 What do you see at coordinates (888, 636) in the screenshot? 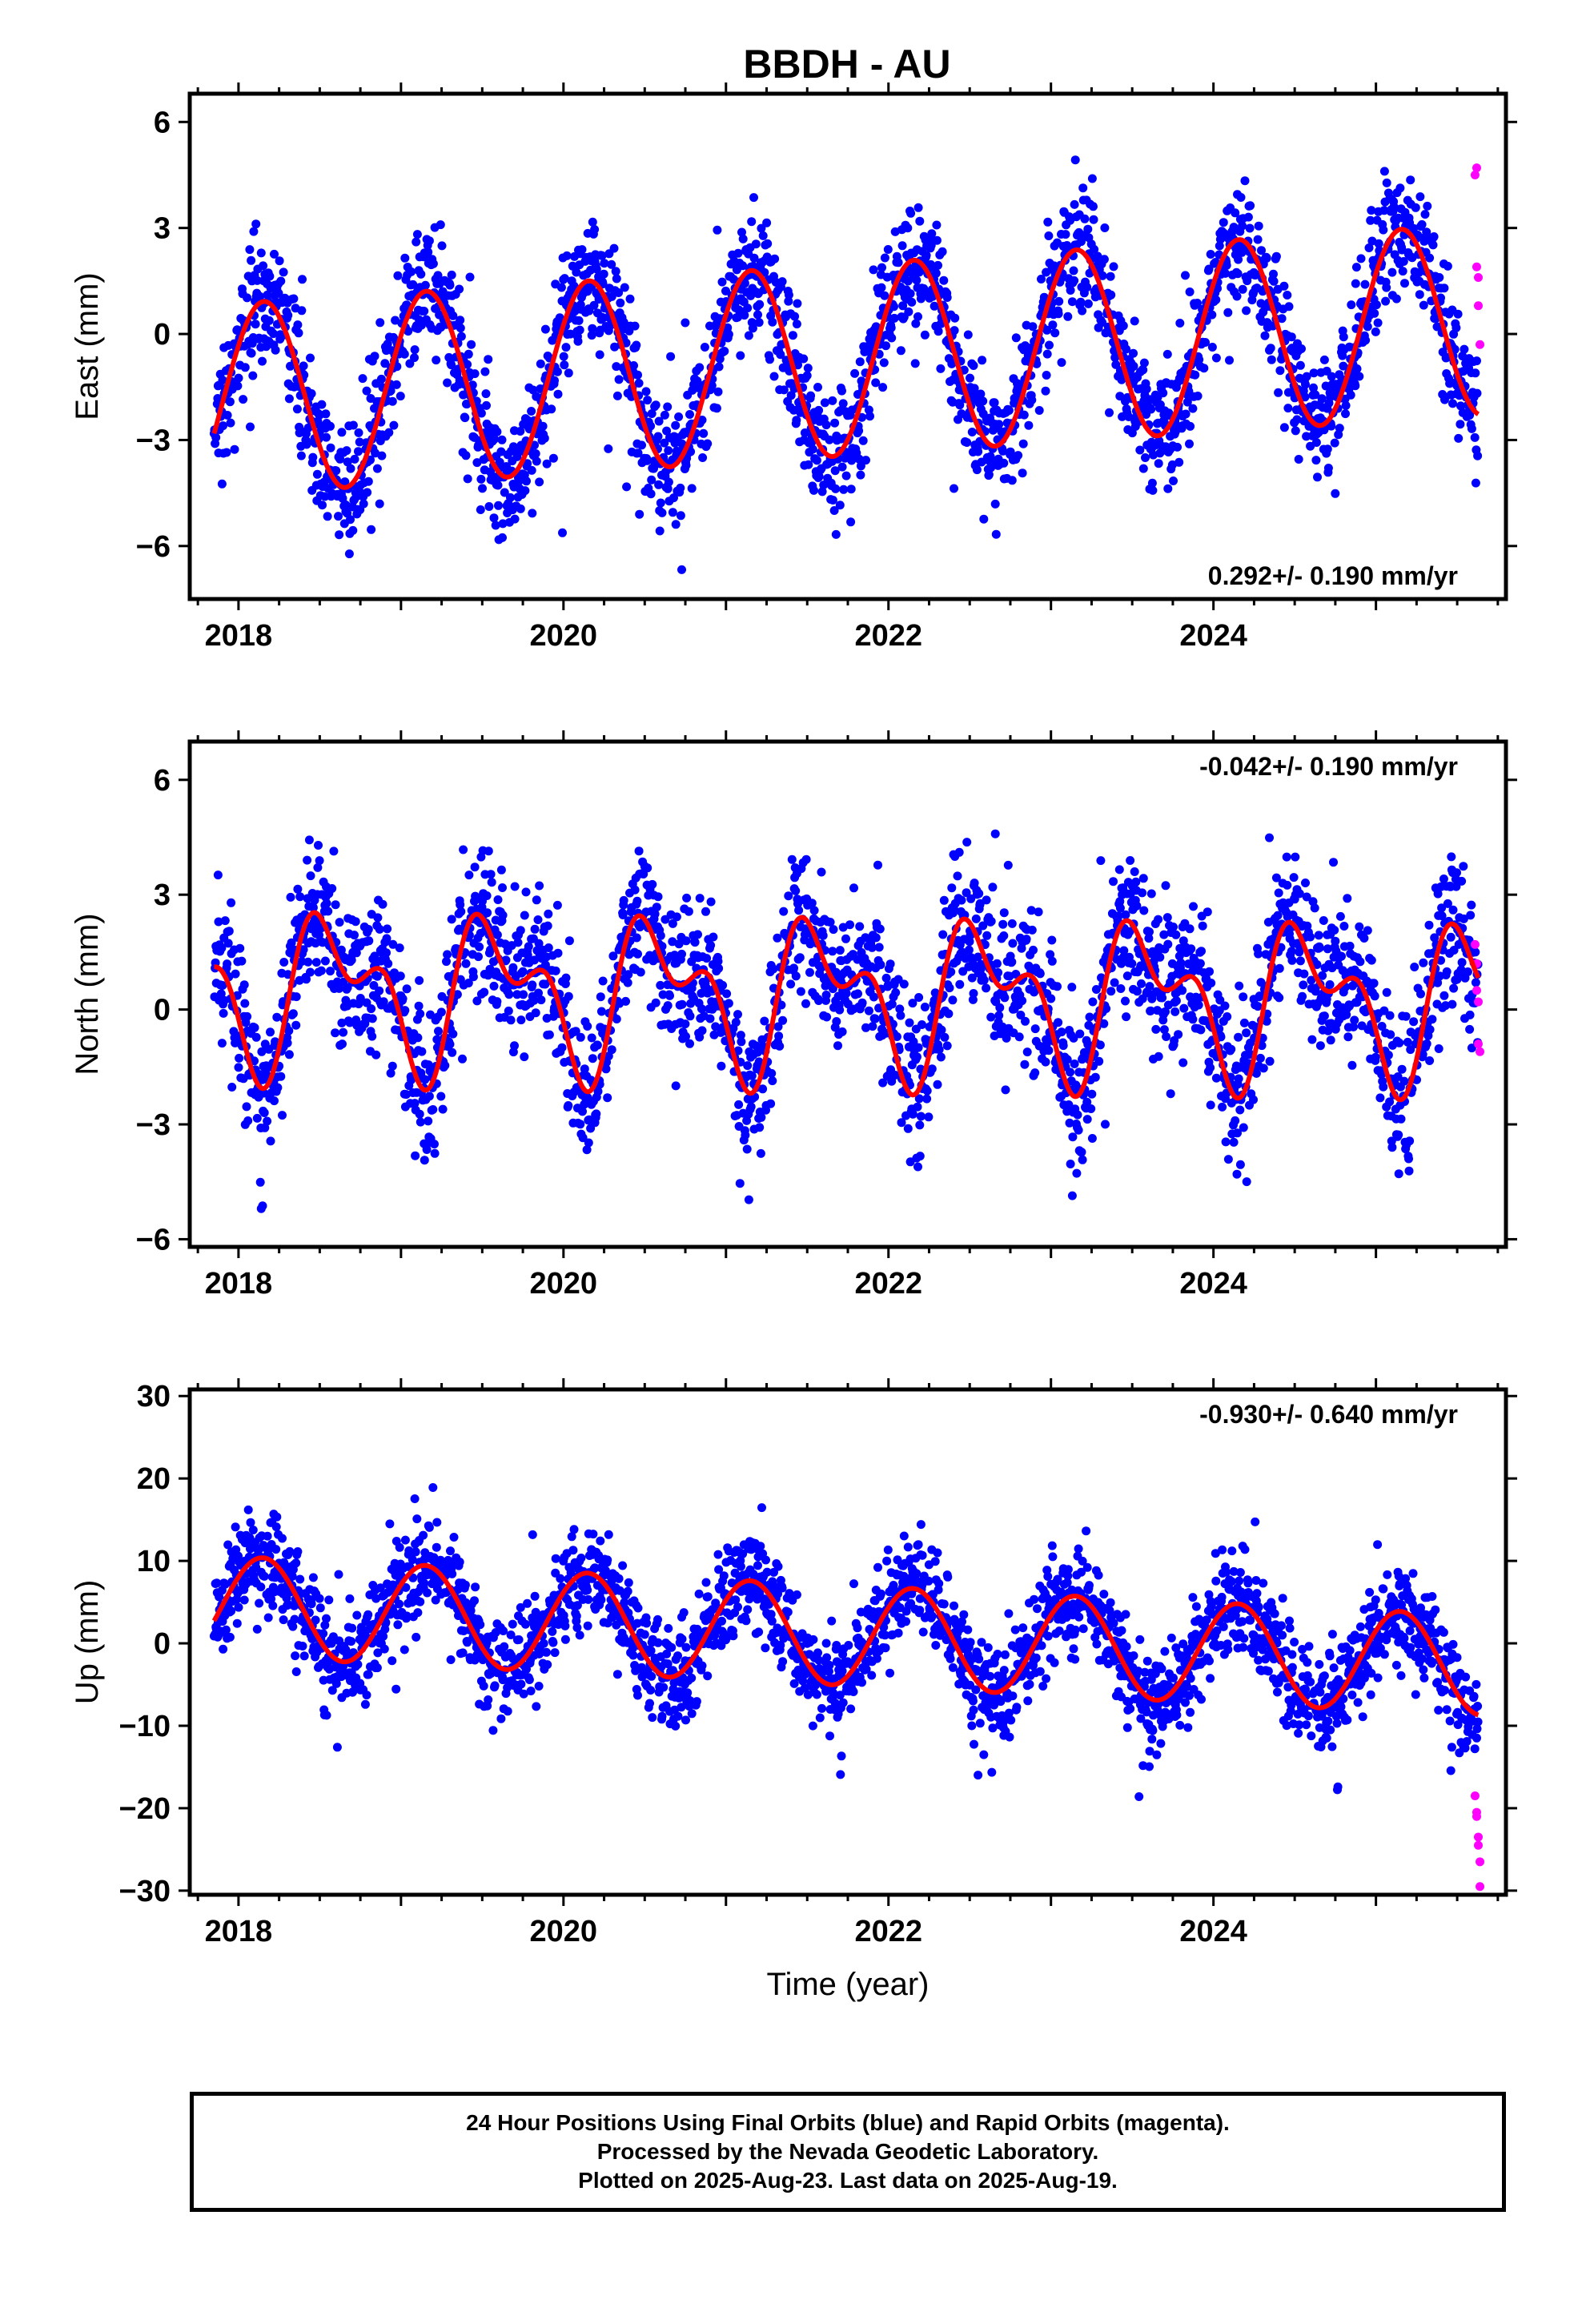
I see `east-x-tick-label: 2022` at bounding box center [888, 636].